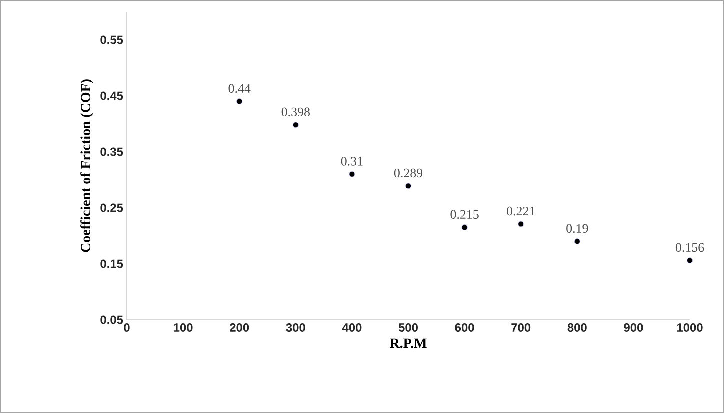 The width and height of the screenshot is (724, 413). What do you see at coordinates (521, 211) in the screenshot?
I see `data-label: 0.221` at bounding box center [521, 211].